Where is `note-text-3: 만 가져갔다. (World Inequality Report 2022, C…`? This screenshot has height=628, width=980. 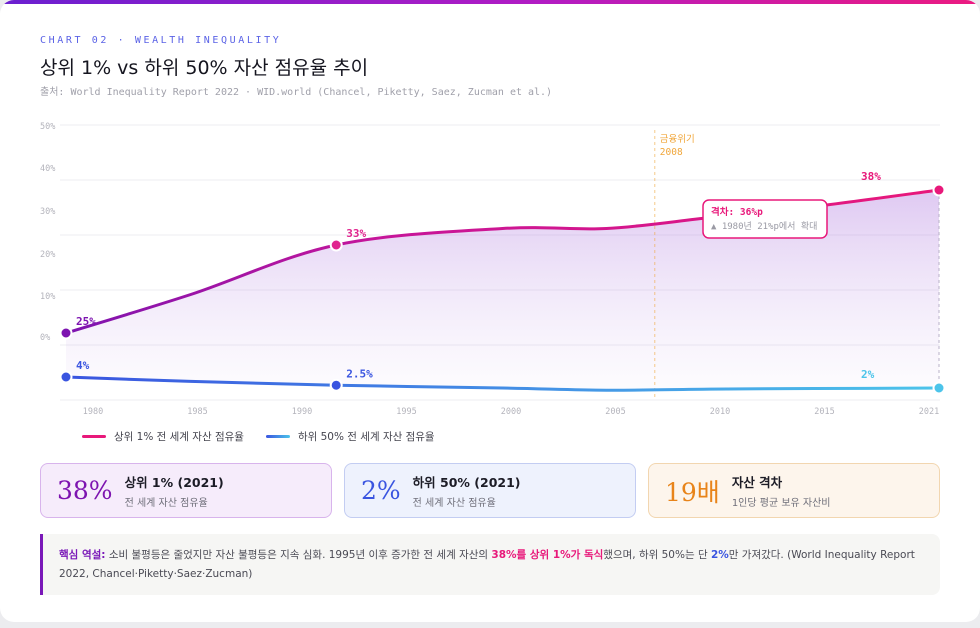 note-text-3: 만 가져갔다. (World Inequality Report 2022, C… is located at coordinates (487, 564).